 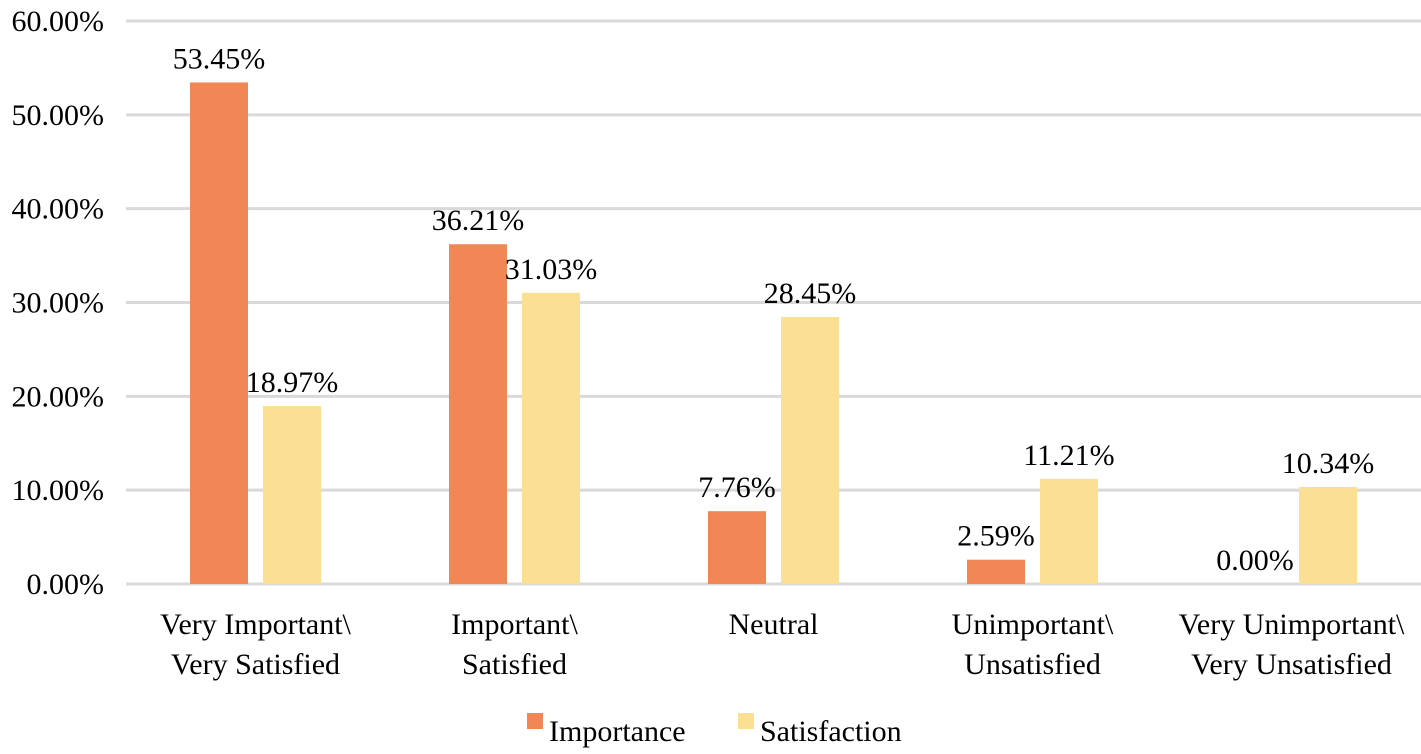 What do you see at coordinates (996, 536) in the screenshot?
I see `data-label-importance: 2.59%` at bounding box center [996, 536].